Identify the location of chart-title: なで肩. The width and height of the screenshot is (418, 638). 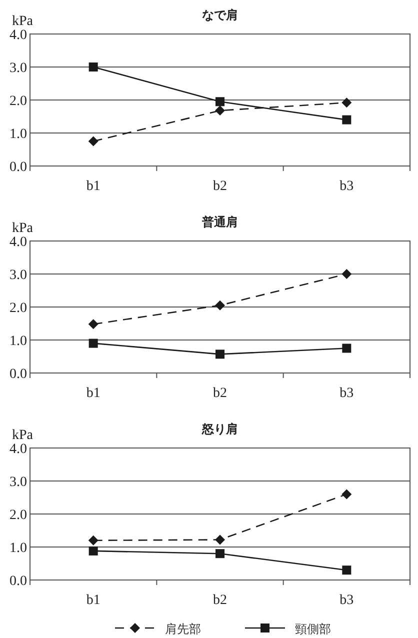
(220, 15).